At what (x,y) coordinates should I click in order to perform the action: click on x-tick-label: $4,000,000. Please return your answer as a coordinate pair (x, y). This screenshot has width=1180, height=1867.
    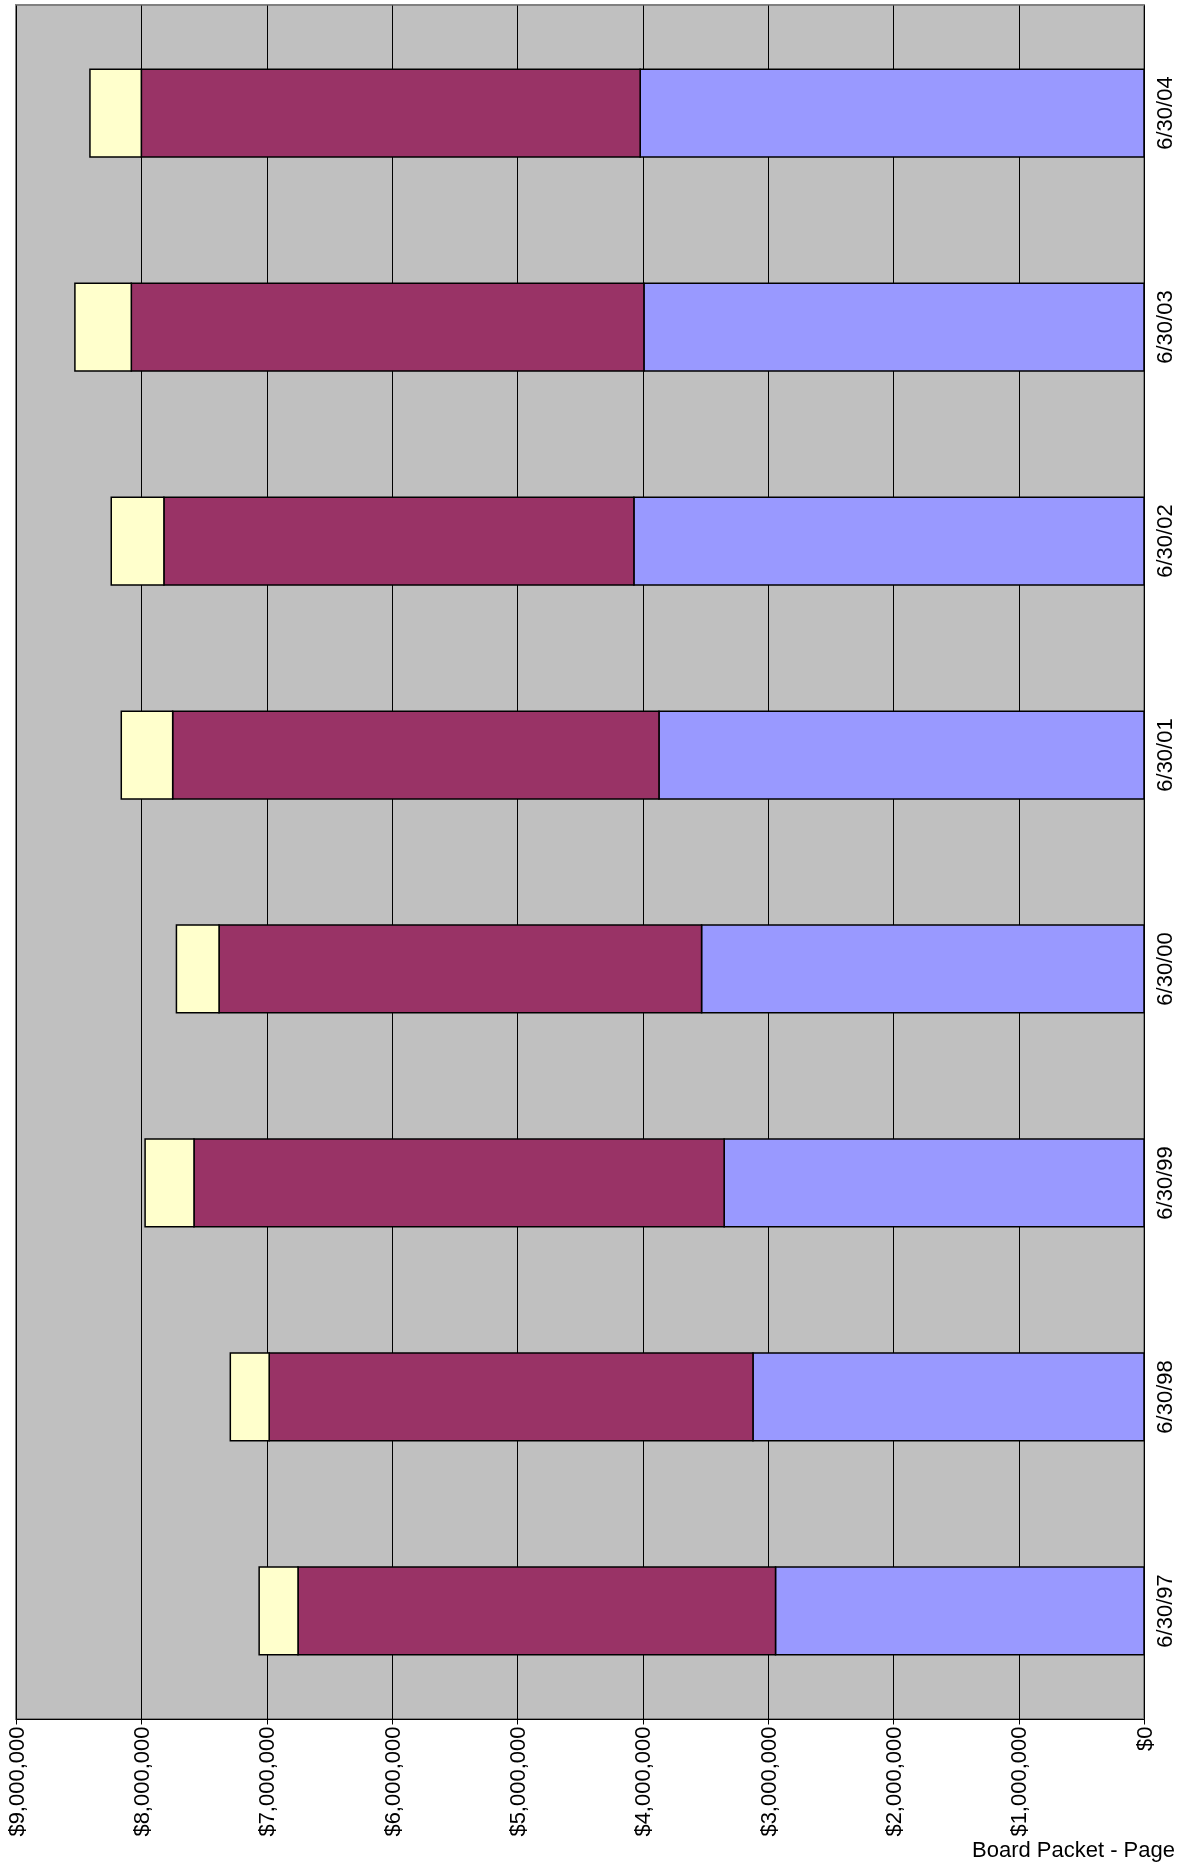
    Looking at the image, I should click on (643, 1781).